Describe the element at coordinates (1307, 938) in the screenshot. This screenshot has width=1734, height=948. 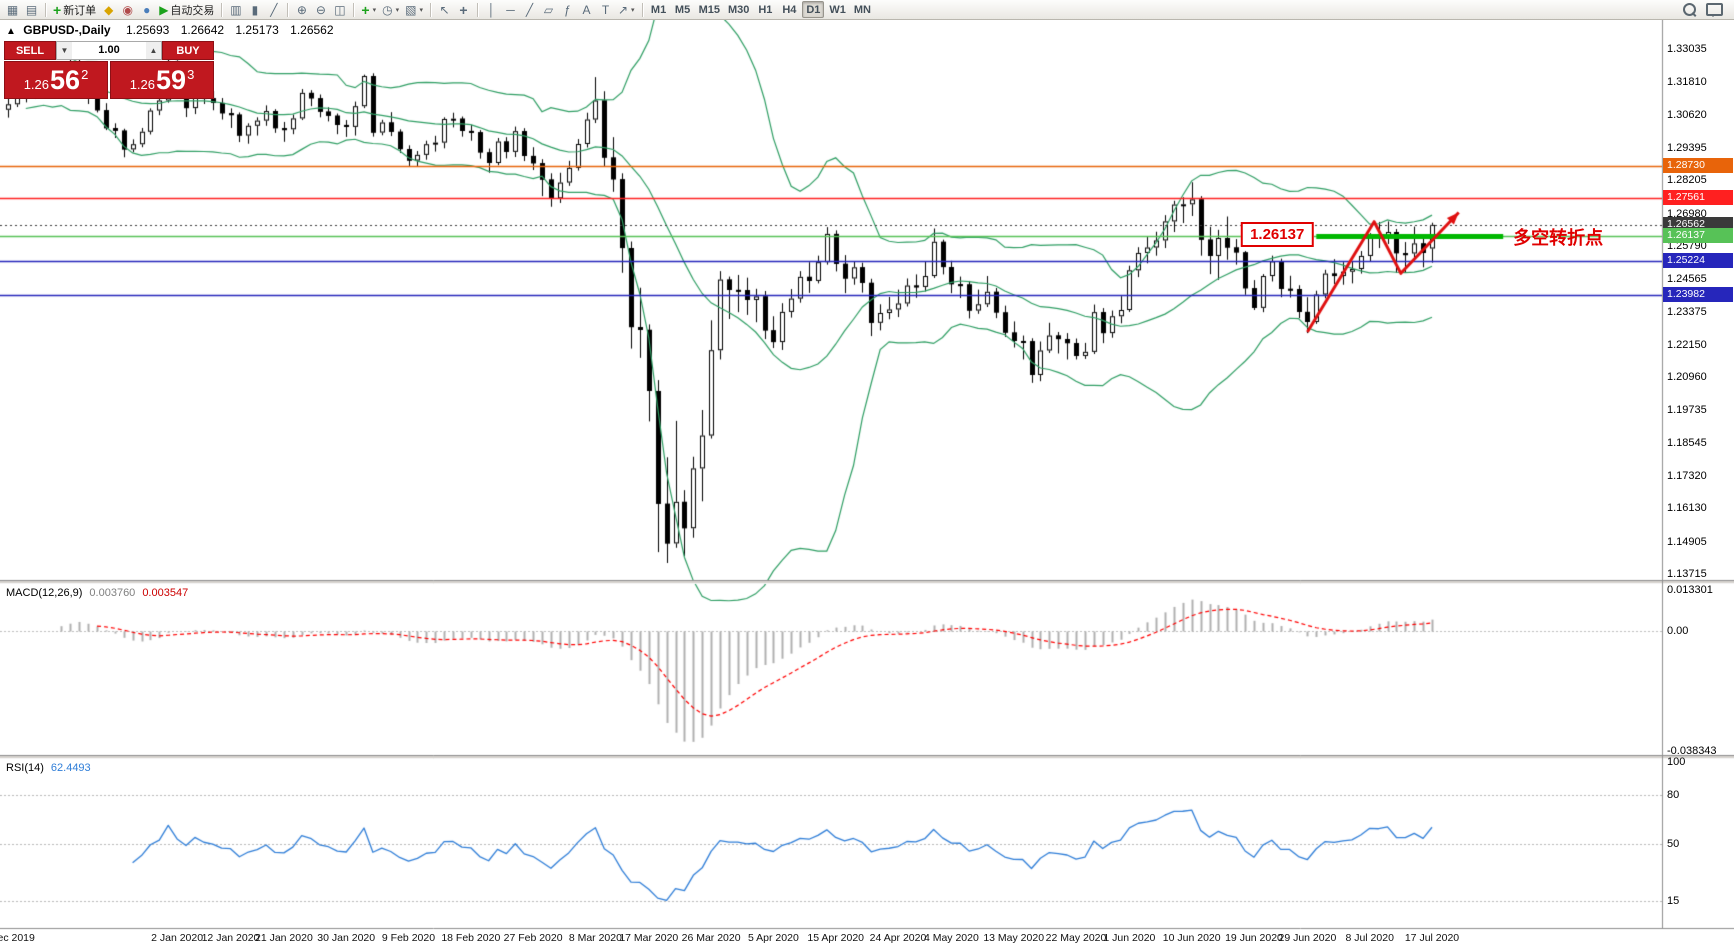
I see `date-axis-label: 29 Jun 2020` at that location.